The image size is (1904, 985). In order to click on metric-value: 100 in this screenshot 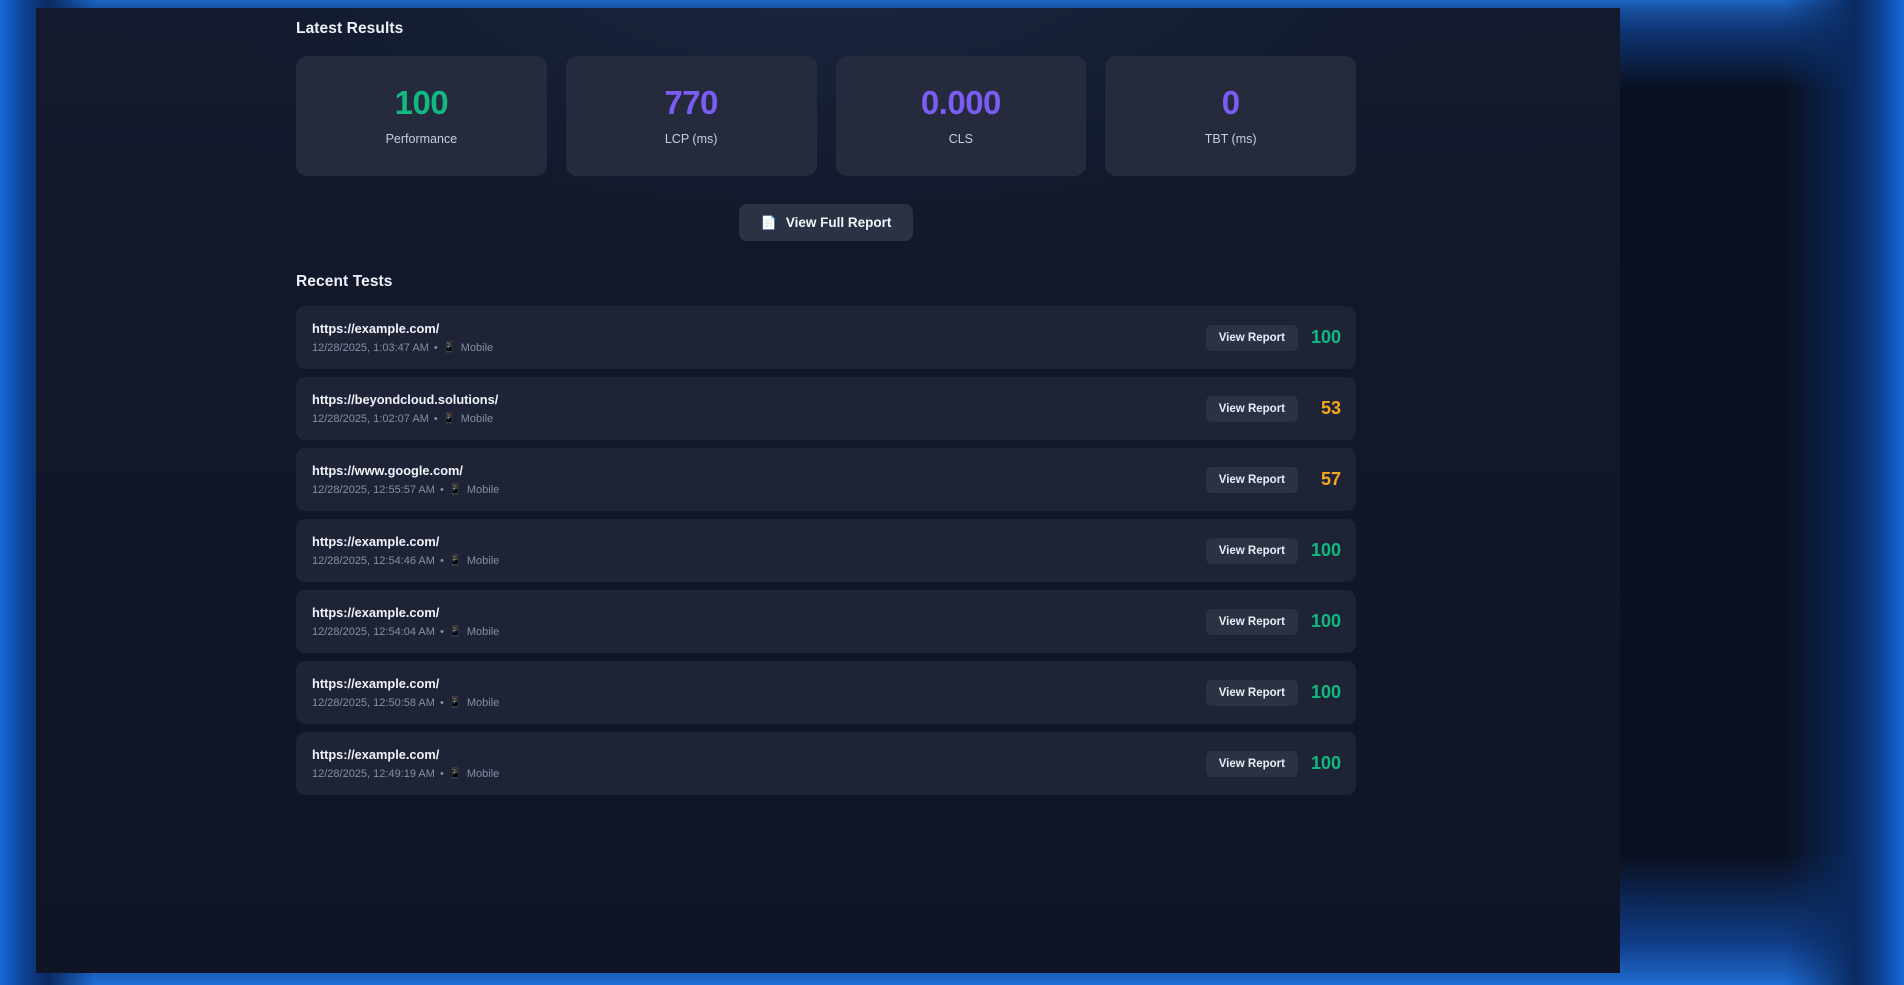, I will do `click(421, 102)`.